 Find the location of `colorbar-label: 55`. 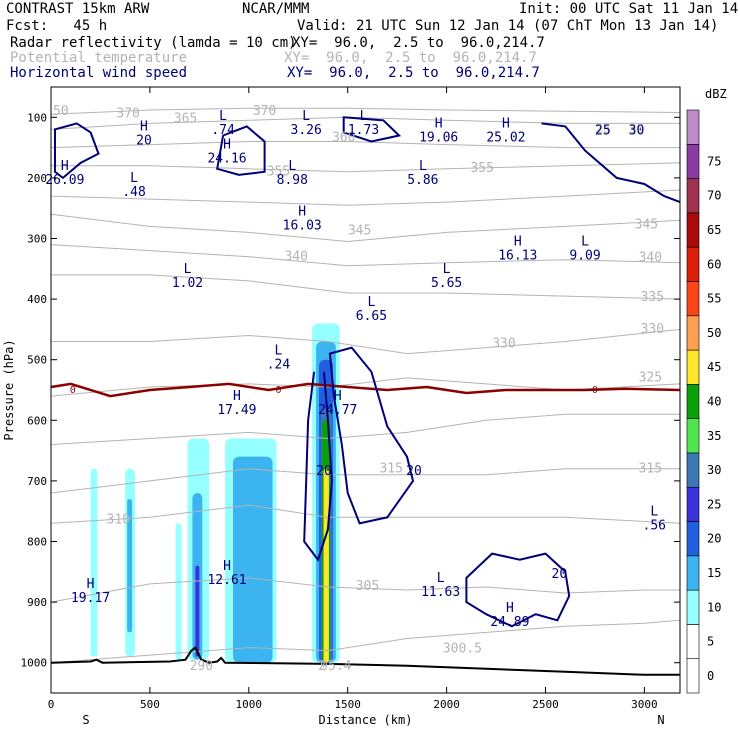

colorbar-label: 55 is located at coordinates (714, 299).